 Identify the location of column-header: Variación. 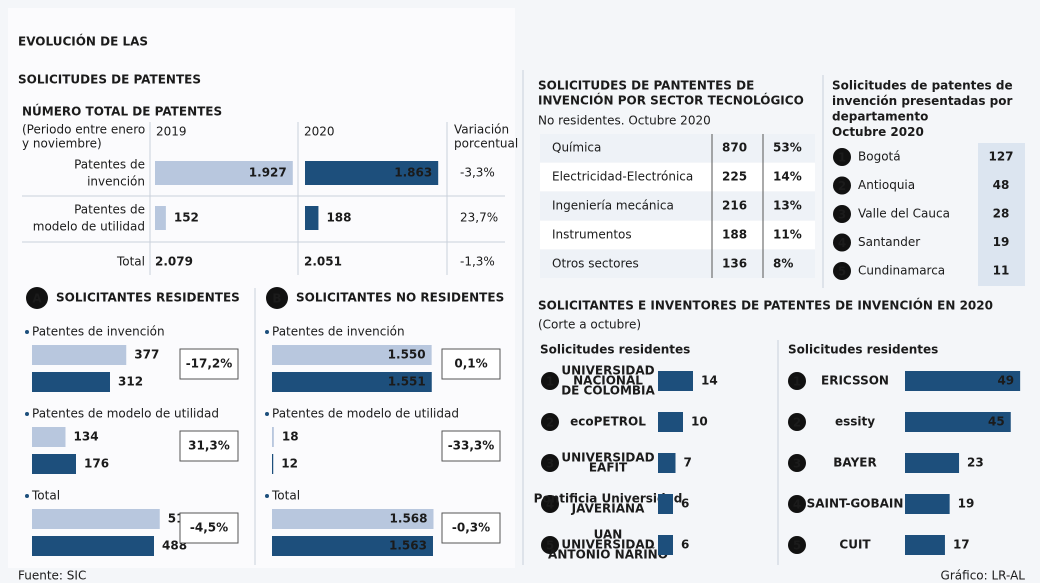
(481, 130).